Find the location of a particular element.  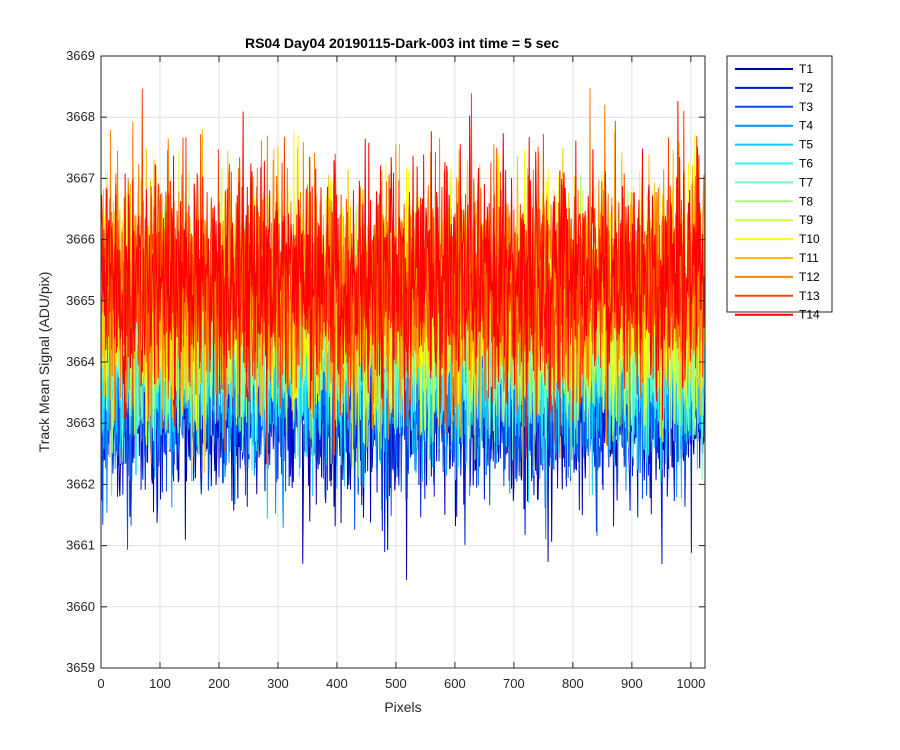

x-tick-label: 900 is located at coordinates (632, 683).